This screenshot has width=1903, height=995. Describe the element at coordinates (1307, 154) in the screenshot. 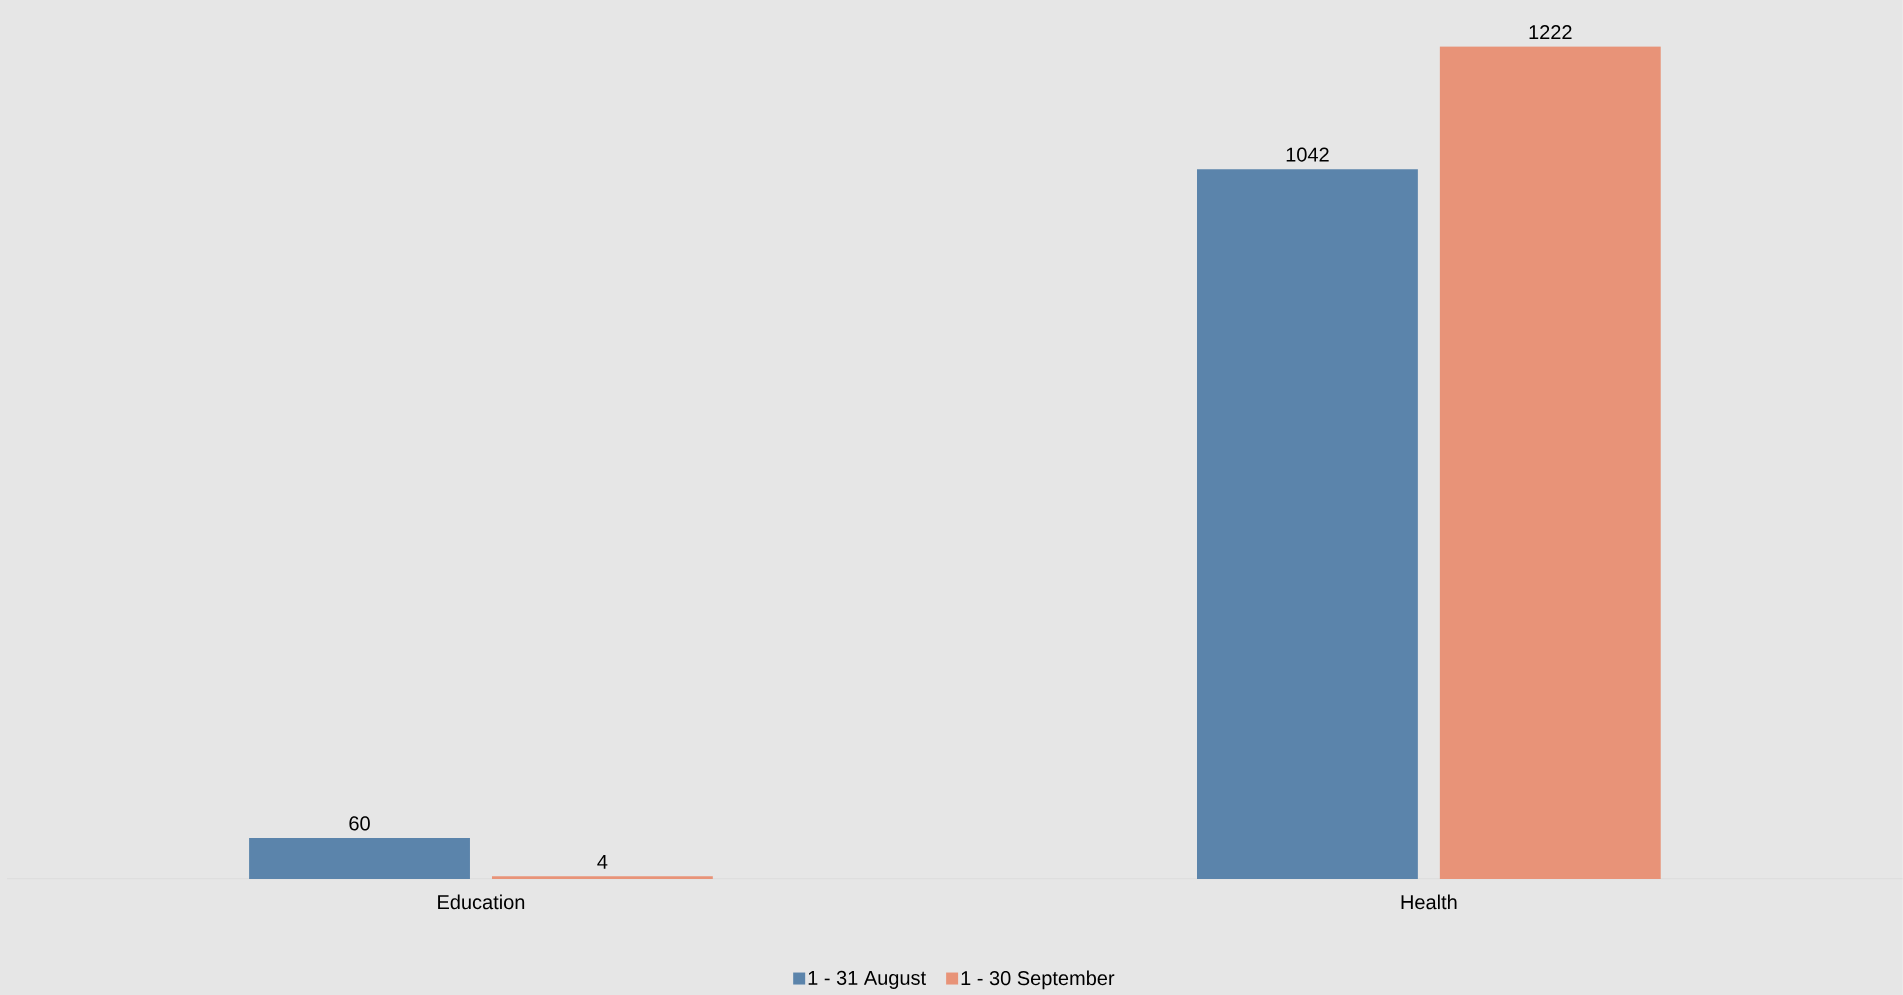

I see `data-label: 1042` at that location.